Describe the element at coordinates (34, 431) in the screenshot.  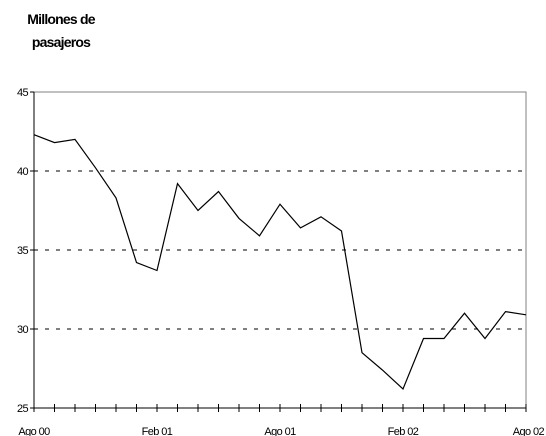
I see `x-tick-label: Ago 00` at that location.